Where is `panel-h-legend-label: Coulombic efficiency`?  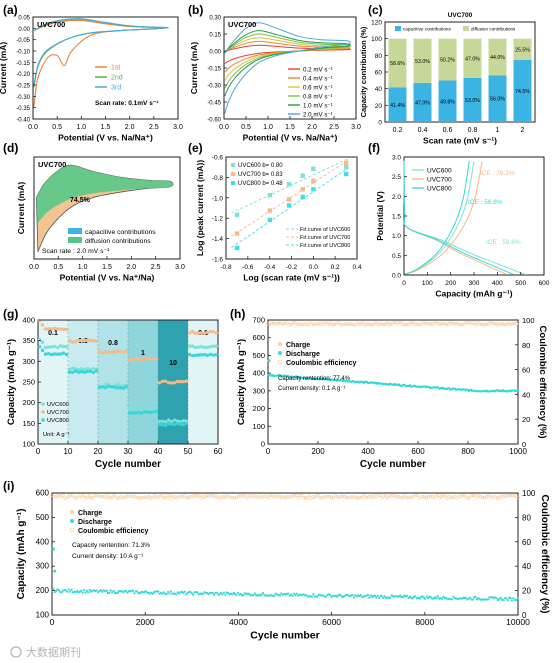
panel-h-legend-label: Coulombic efficiency is located at coordinates (321, 363).